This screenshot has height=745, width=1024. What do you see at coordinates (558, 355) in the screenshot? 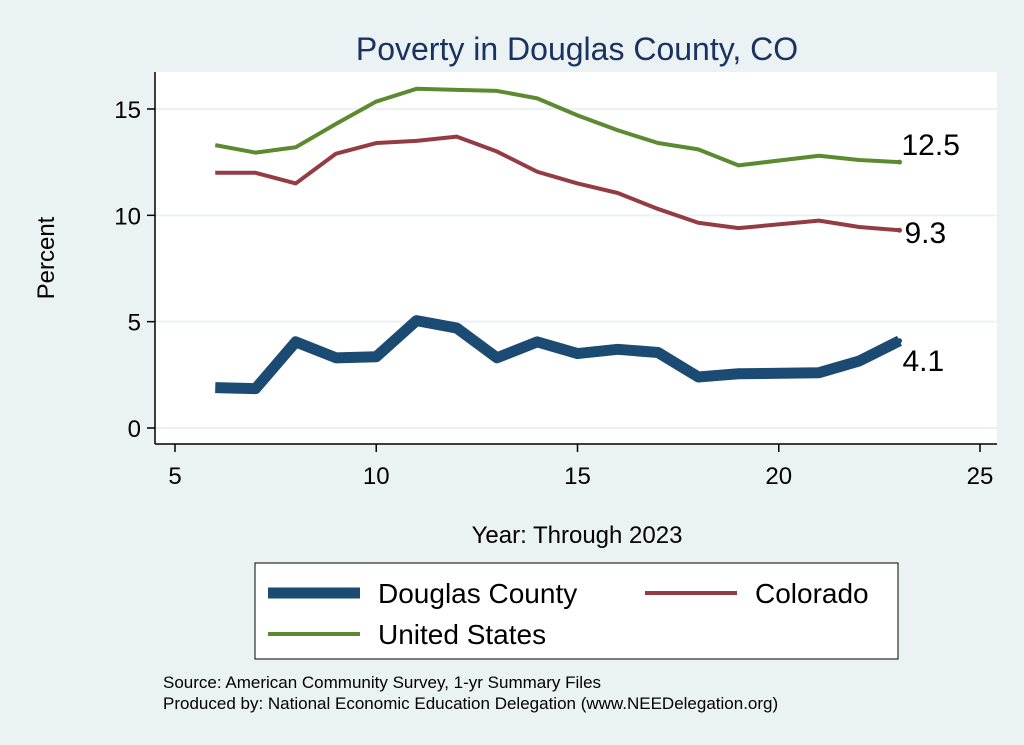
I see `series-line-douglas-county` at bounding box center [558, 355].